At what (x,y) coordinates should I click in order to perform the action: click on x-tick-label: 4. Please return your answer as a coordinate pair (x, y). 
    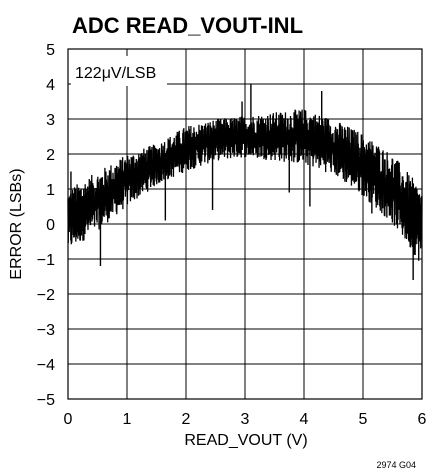
    Looking at the image, I should click on (304, 419).